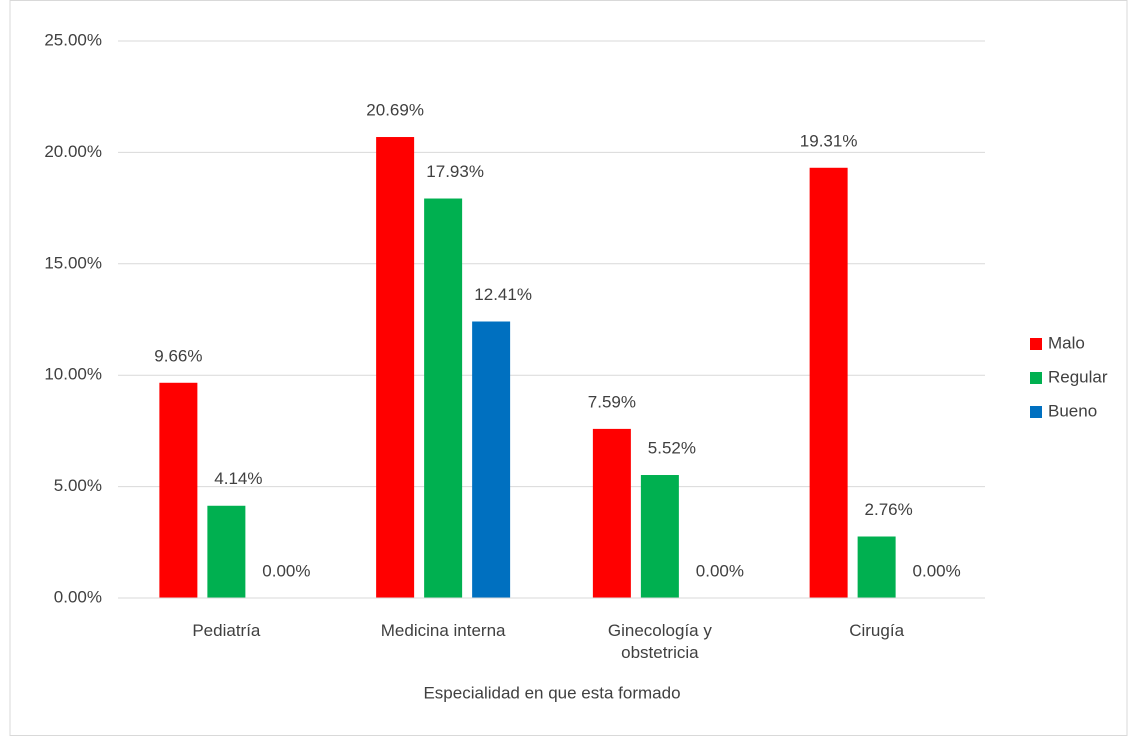  What do you see at coordinates (73, 151) in the screenshot?
I see `y-tick-label: 20.00%` at bounding box center [73, 151].